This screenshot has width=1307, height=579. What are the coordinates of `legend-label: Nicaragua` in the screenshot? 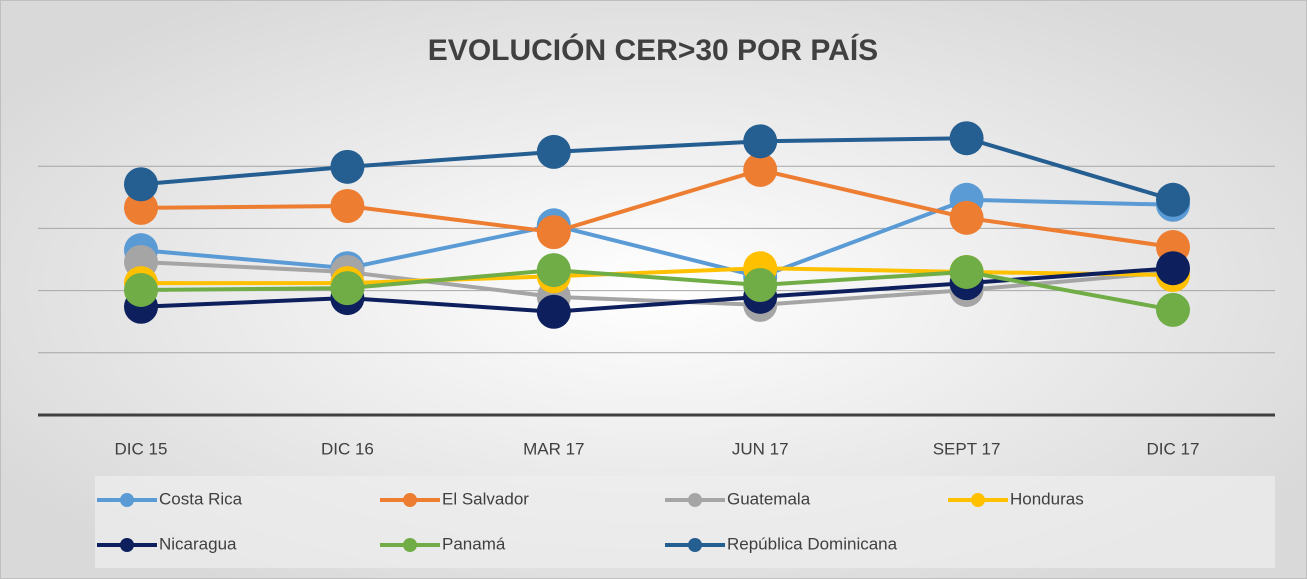 It's located at (198, 543).